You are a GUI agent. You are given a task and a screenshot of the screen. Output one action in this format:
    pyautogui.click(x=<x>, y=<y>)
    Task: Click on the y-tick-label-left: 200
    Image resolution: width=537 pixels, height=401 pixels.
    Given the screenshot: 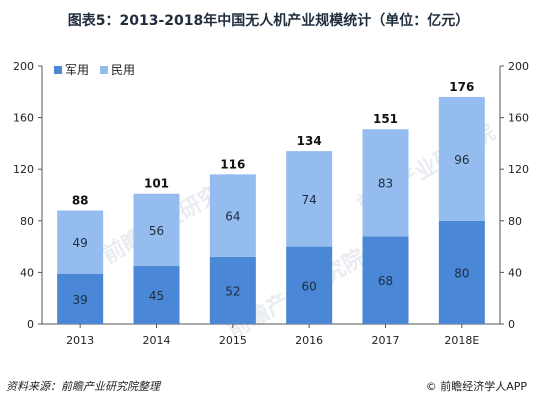 What is the action you would take?
    pyautogui.click(x=23, y=66)
    